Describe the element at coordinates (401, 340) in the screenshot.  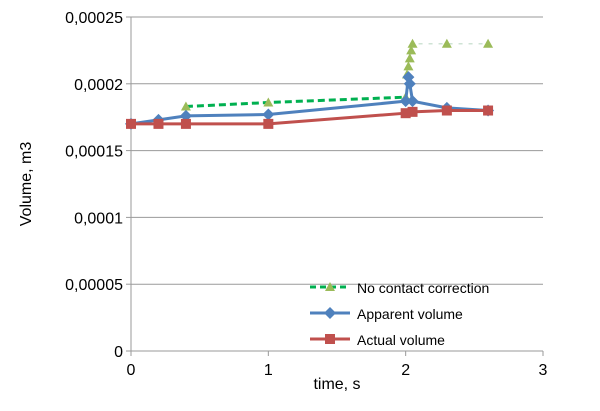
I see `legend-label: Actual volume` at that location.